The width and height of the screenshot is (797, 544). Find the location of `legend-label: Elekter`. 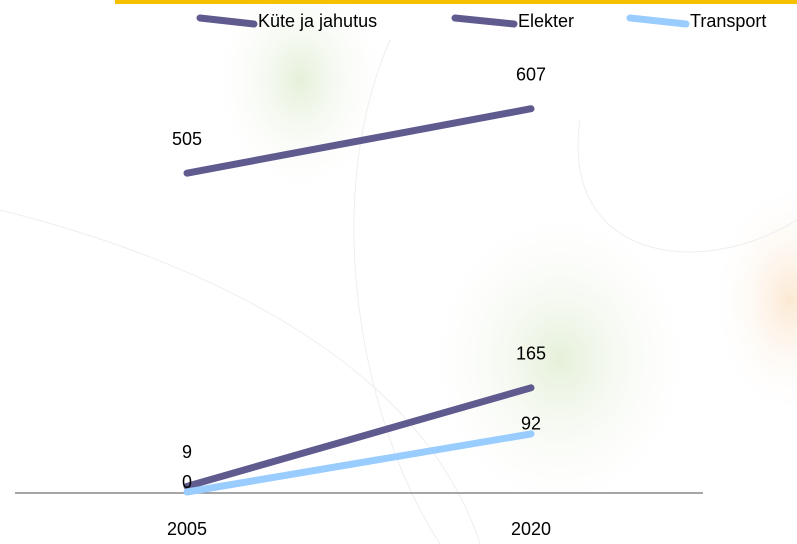

legend-label: Elekter is located at coordinates (546, 21).